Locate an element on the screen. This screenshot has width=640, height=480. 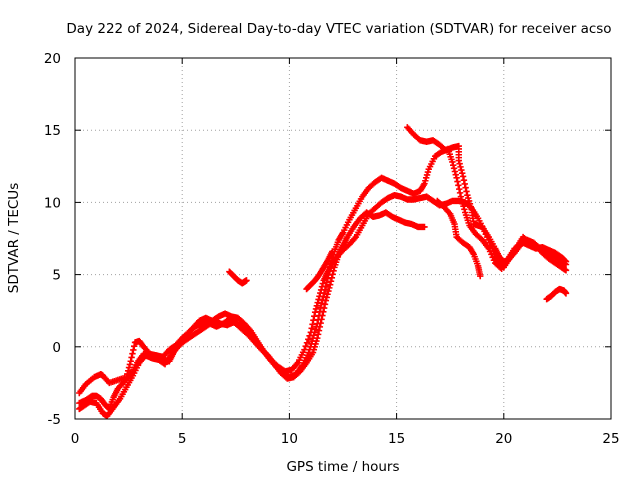
y-tick-label: 0 is located at coordinates (56, 348).